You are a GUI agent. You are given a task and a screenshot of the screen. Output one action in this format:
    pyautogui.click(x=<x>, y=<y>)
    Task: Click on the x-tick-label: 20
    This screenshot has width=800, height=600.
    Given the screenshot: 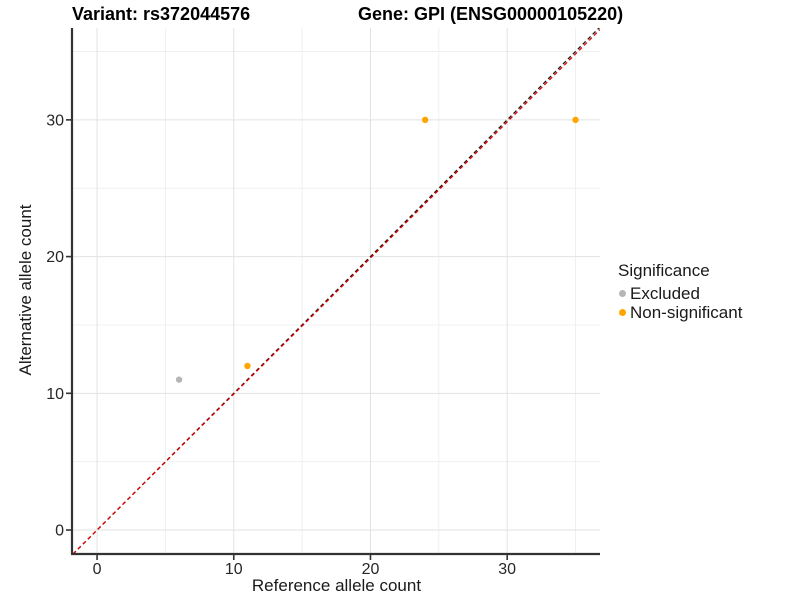 What is the action you would take?
    pyautogui.click(x=371, y=569)
    